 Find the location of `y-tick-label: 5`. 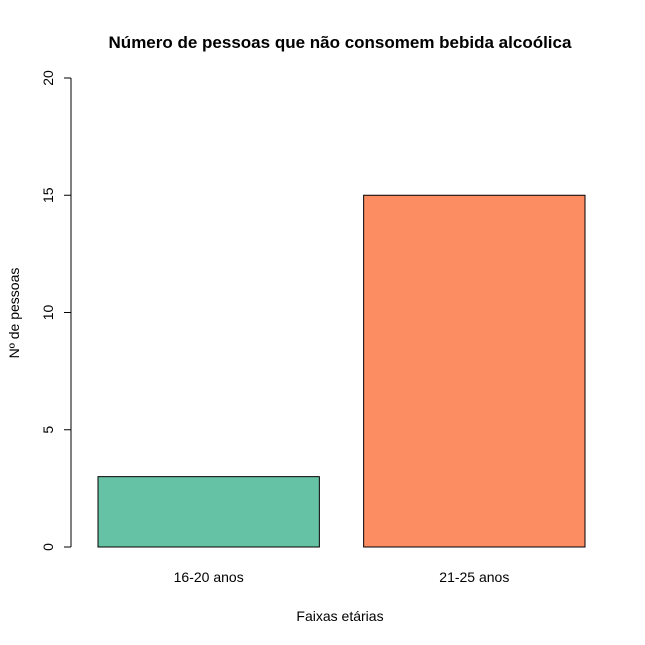

y-tick-label: 5 is located at coordinates (48, 430).